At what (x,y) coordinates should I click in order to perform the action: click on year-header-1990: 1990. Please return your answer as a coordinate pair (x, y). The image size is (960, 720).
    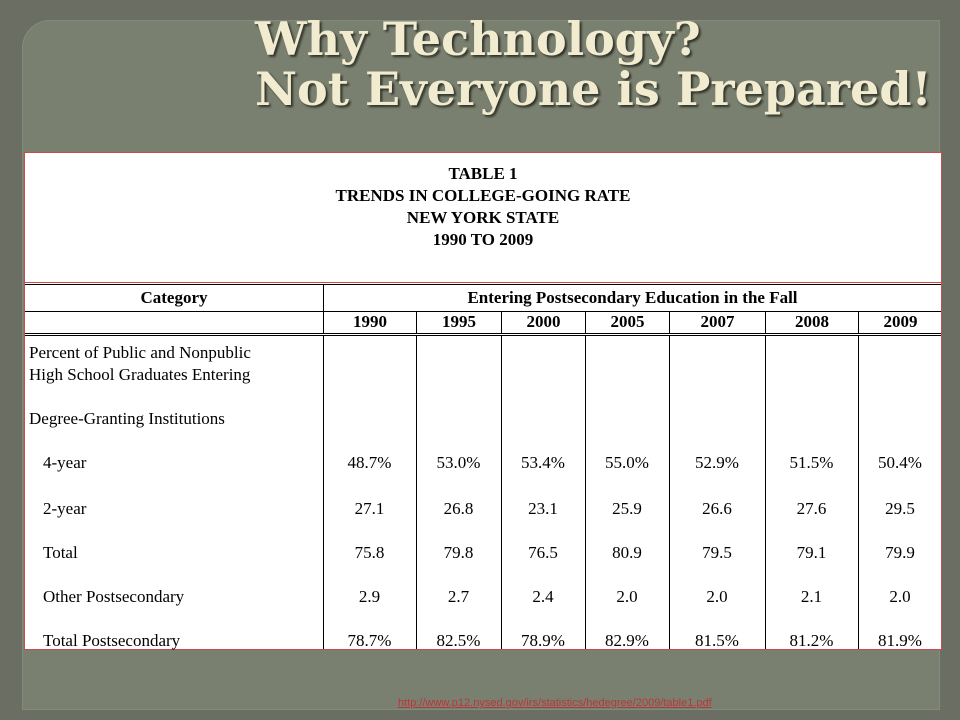
    Looking at the image, I should click on (369, 322).